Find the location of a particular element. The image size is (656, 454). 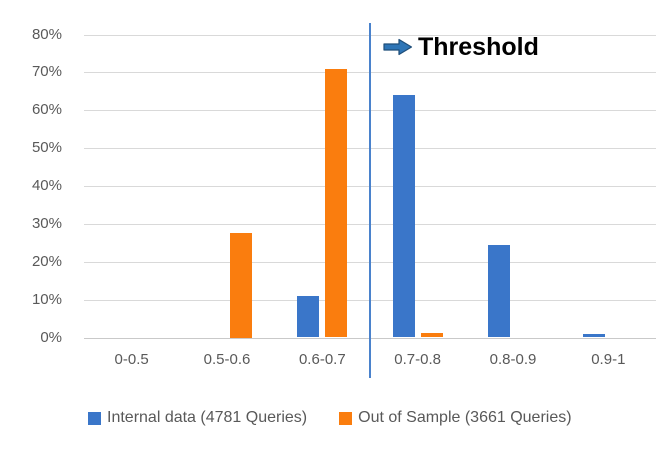

y-axis-label-10%: 10% is located at coordinates (46, 299).